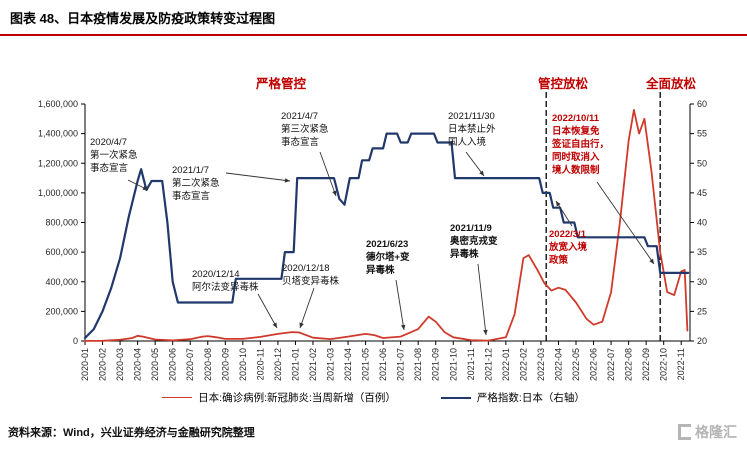 Image resolution: width=747 pixels, height=450 pixels. What do you see at coordinates (155, 364) in the screenshot?
I see `x-axis-label: 2020-05` at bounding box center [155, 364].